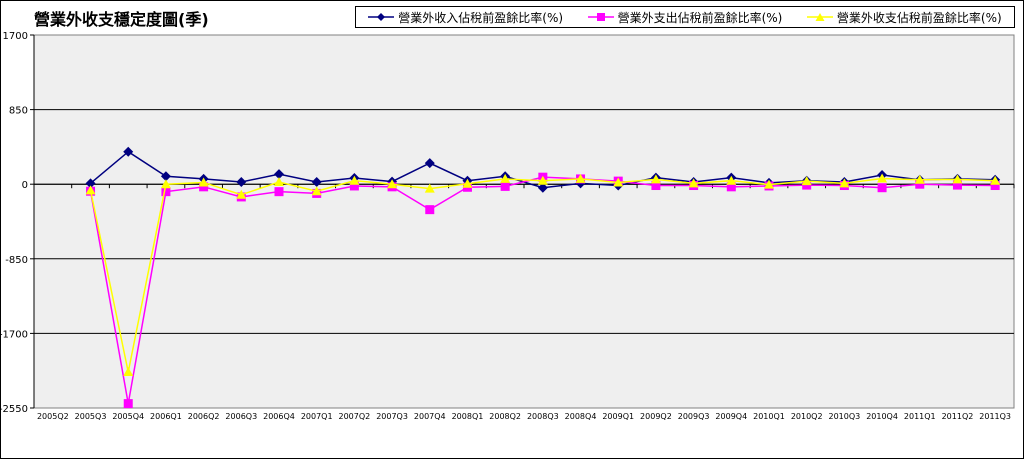  I want to click on legend-swatch-income, so click(381, 17).